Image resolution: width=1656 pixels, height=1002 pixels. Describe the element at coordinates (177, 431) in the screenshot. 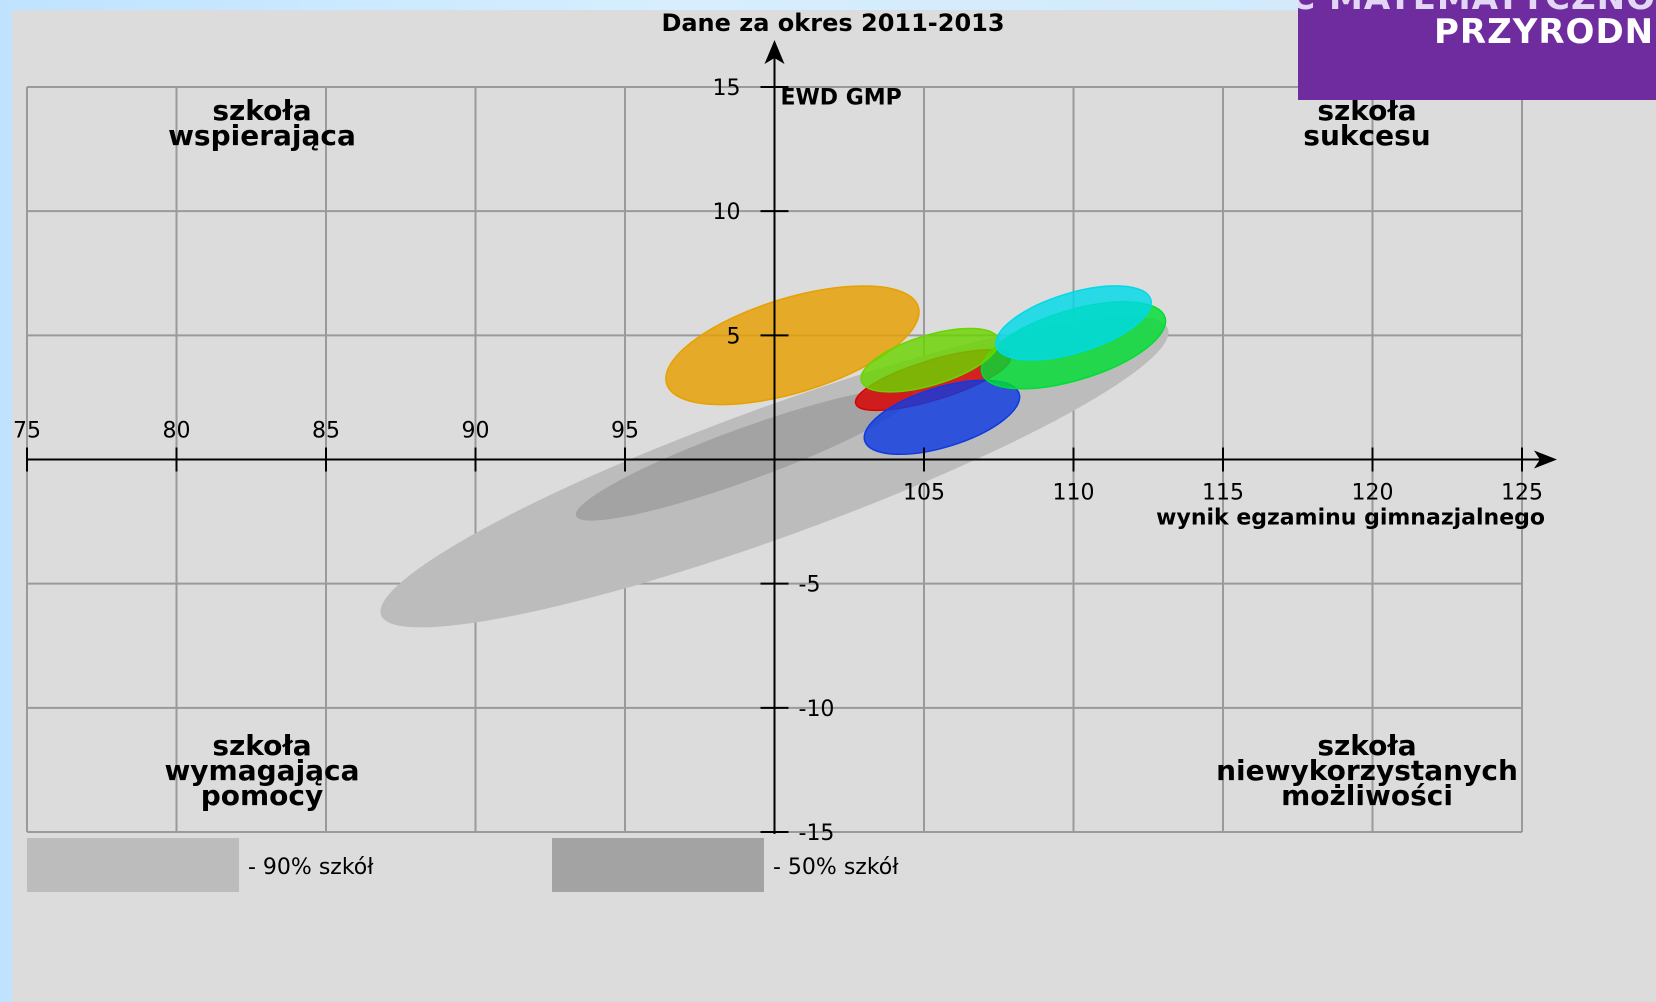

I see `x-tick-label: 80` at that location.